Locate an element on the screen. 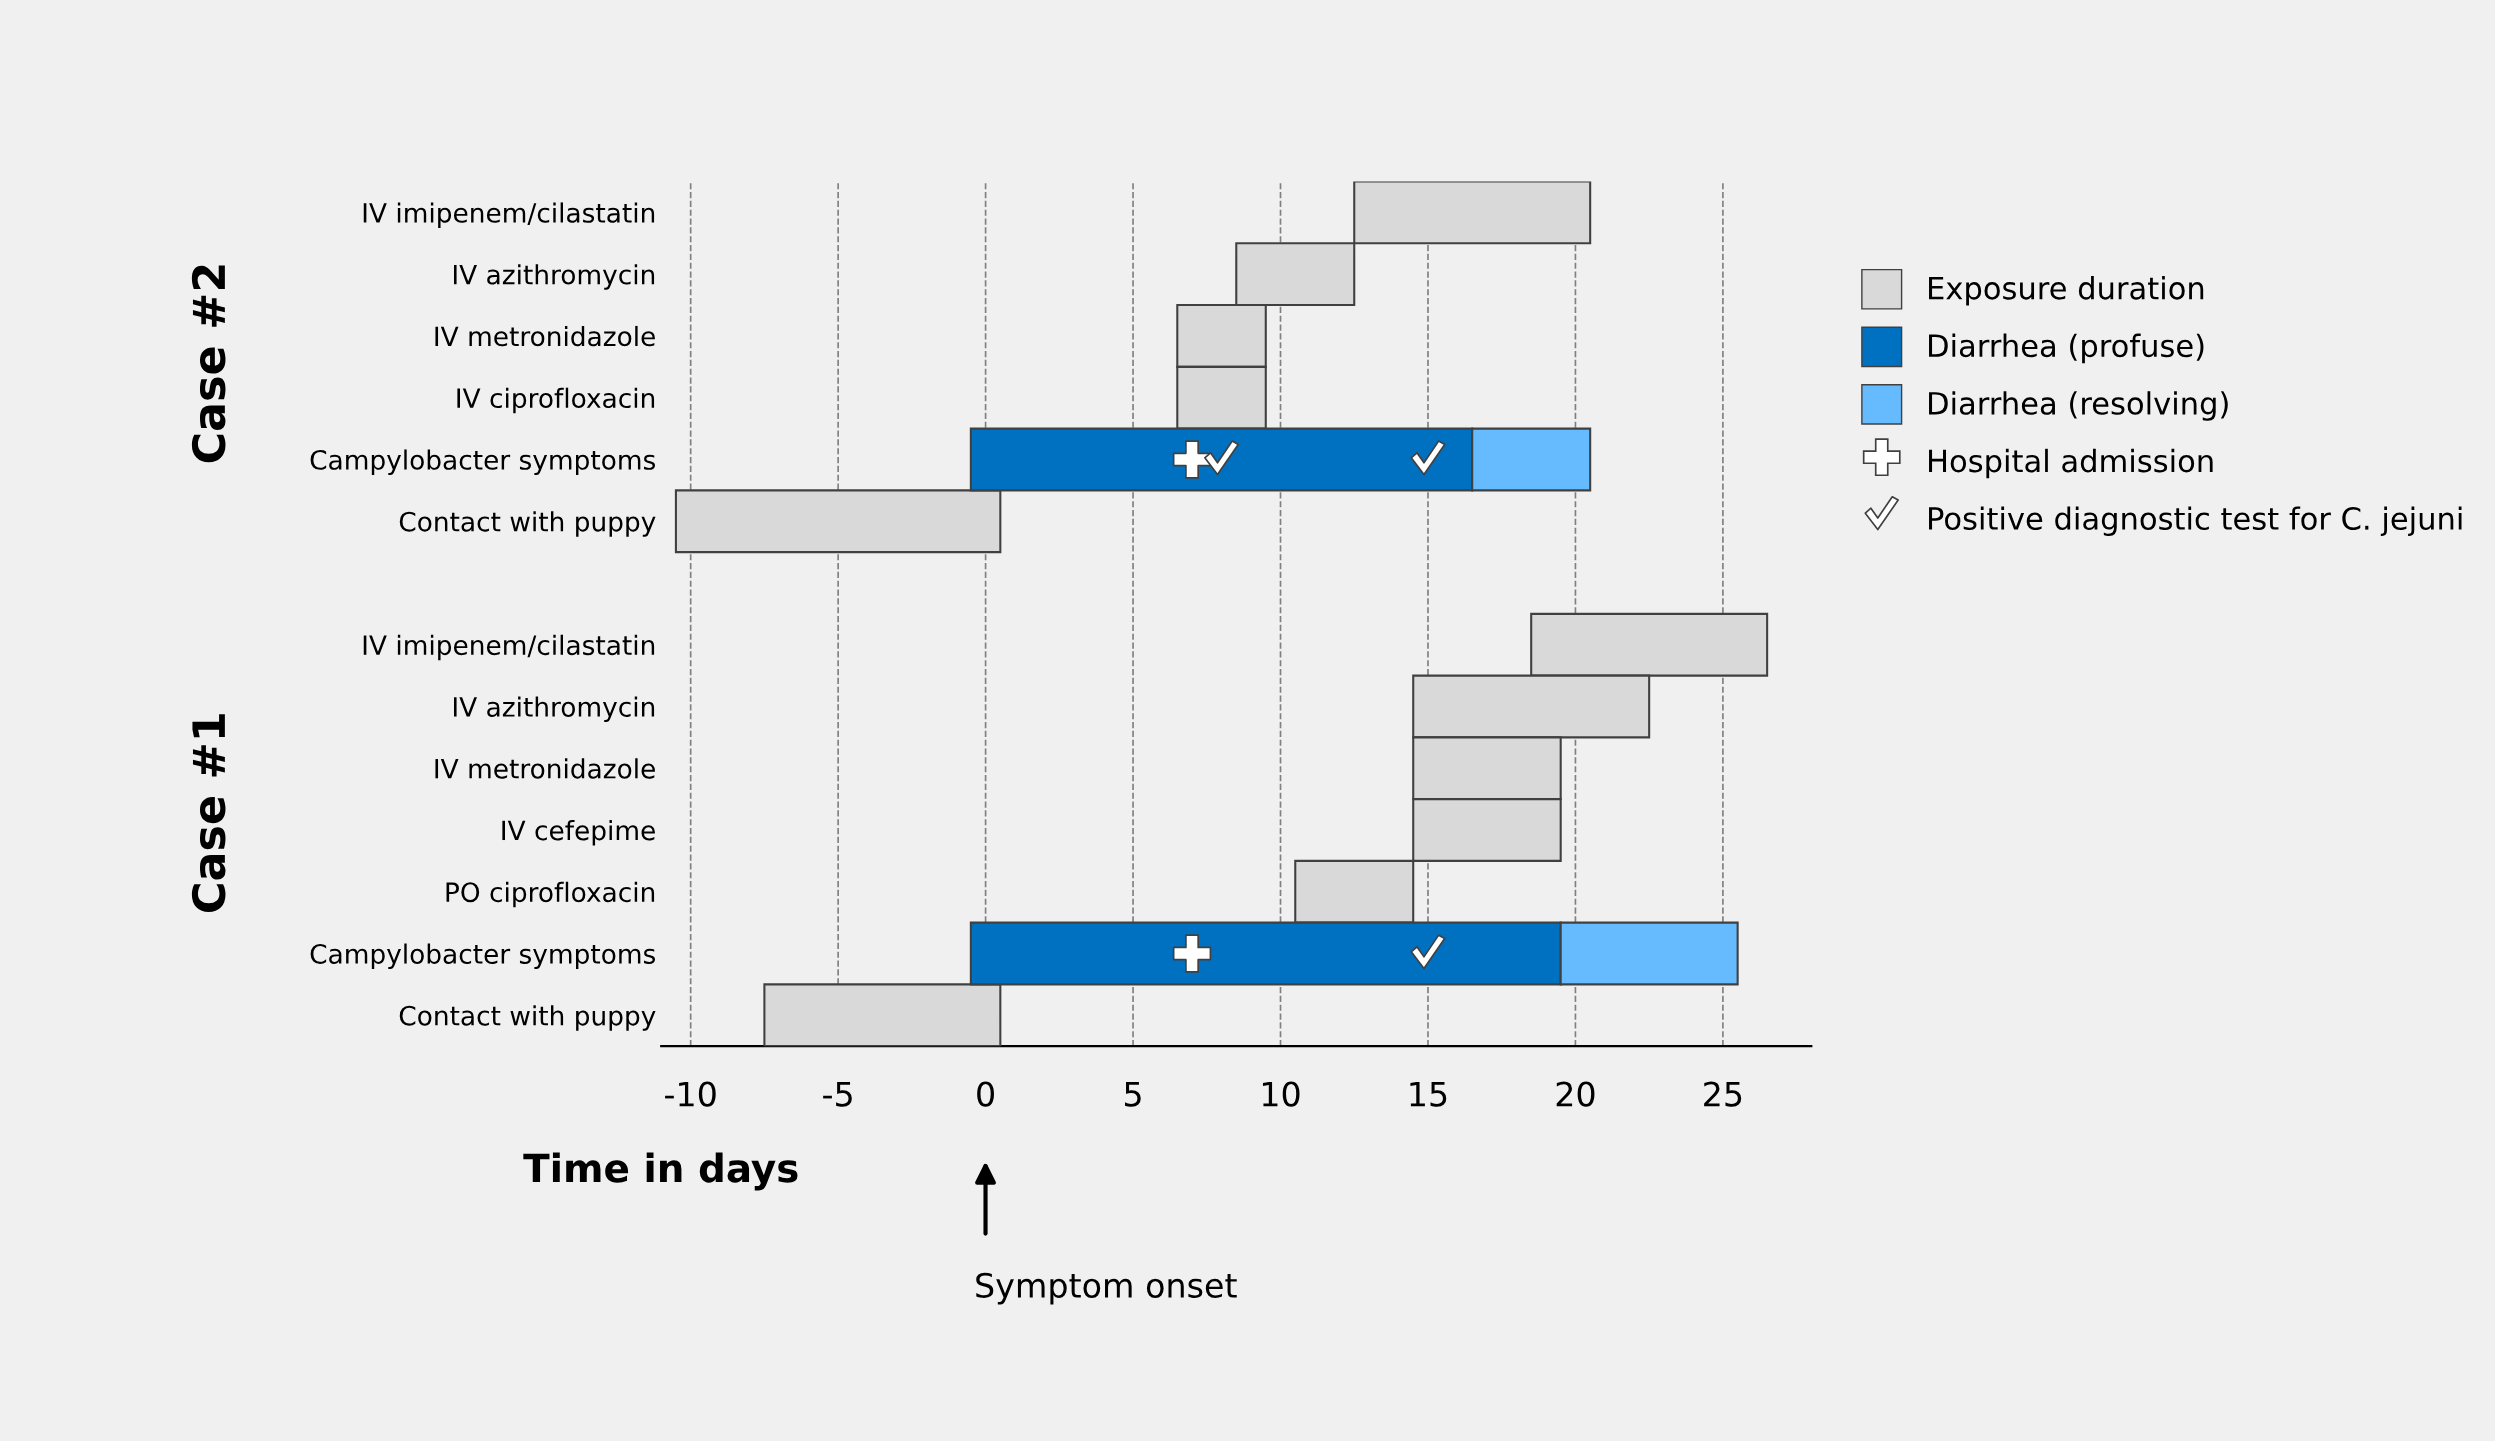 This screenshot has width=2495, height=1441. legend-label: Positive diagnostic test for C. jejuni is located at coordinates (2195, 521).